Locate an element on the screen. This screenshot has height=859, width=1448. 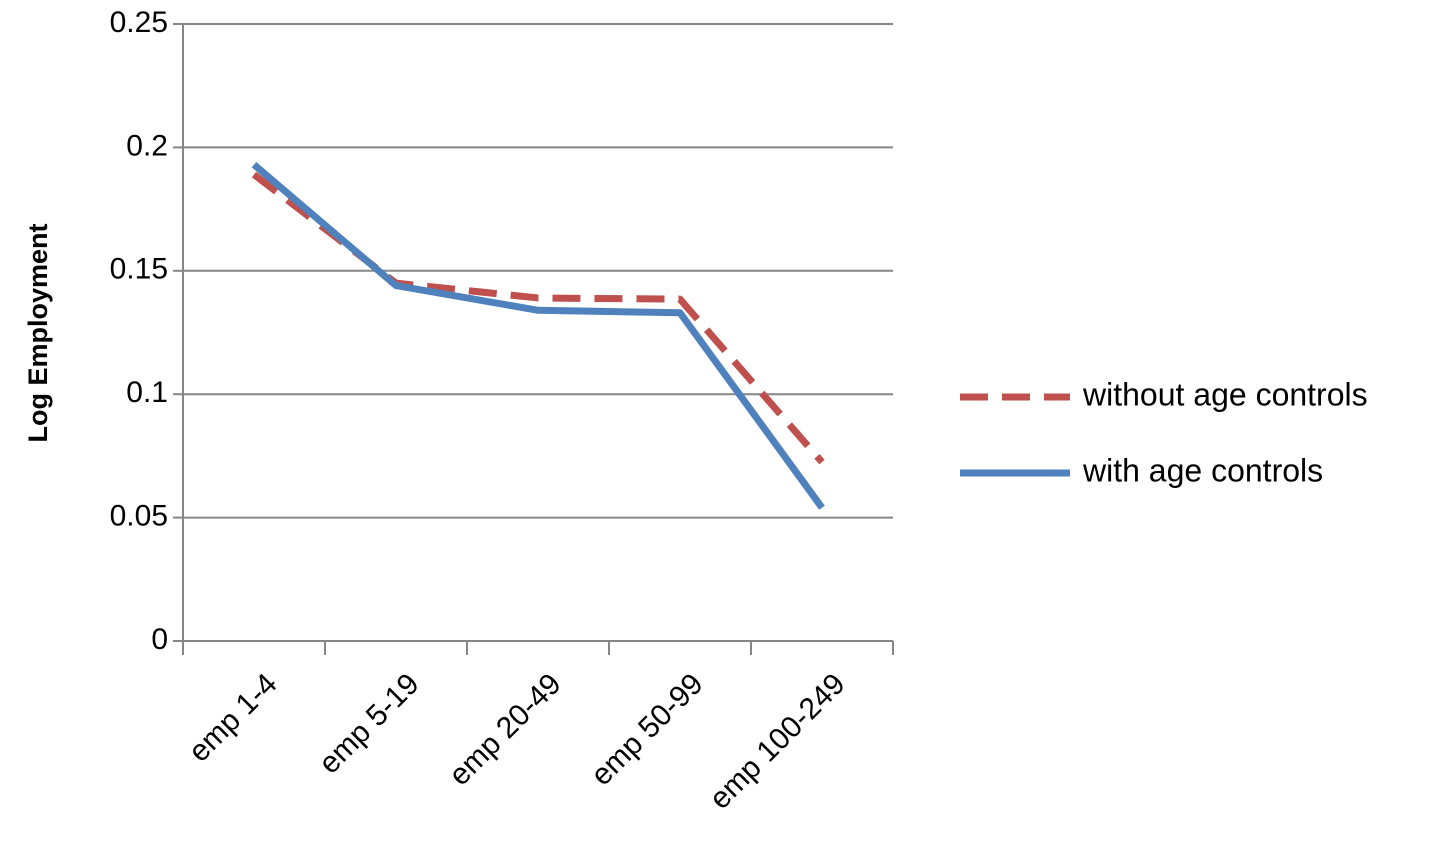
x-tick-label: emp 5-19 is located at coordinates (369, 723).